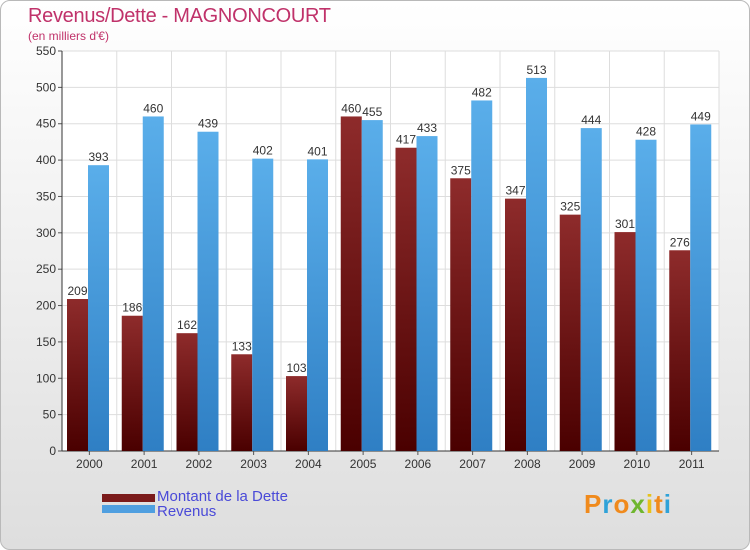  What do you see at coordinates (77, 291) in the screenshot?
I see `data-label-dette: 209` at bounding box center [77, 291].